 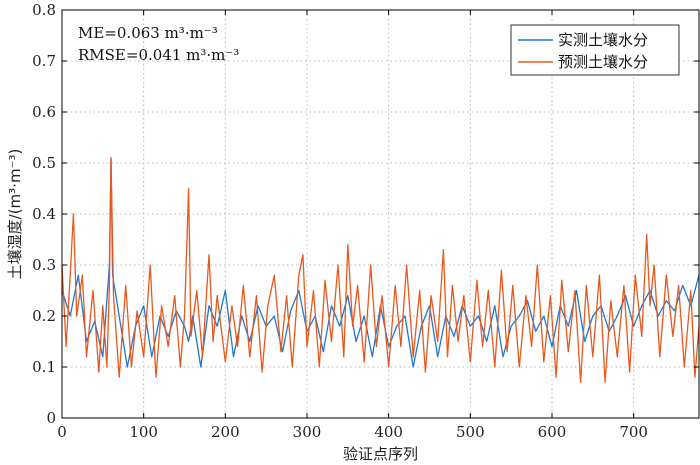 I want to click on x-tick-label: 700, so click(x=633, y=432).